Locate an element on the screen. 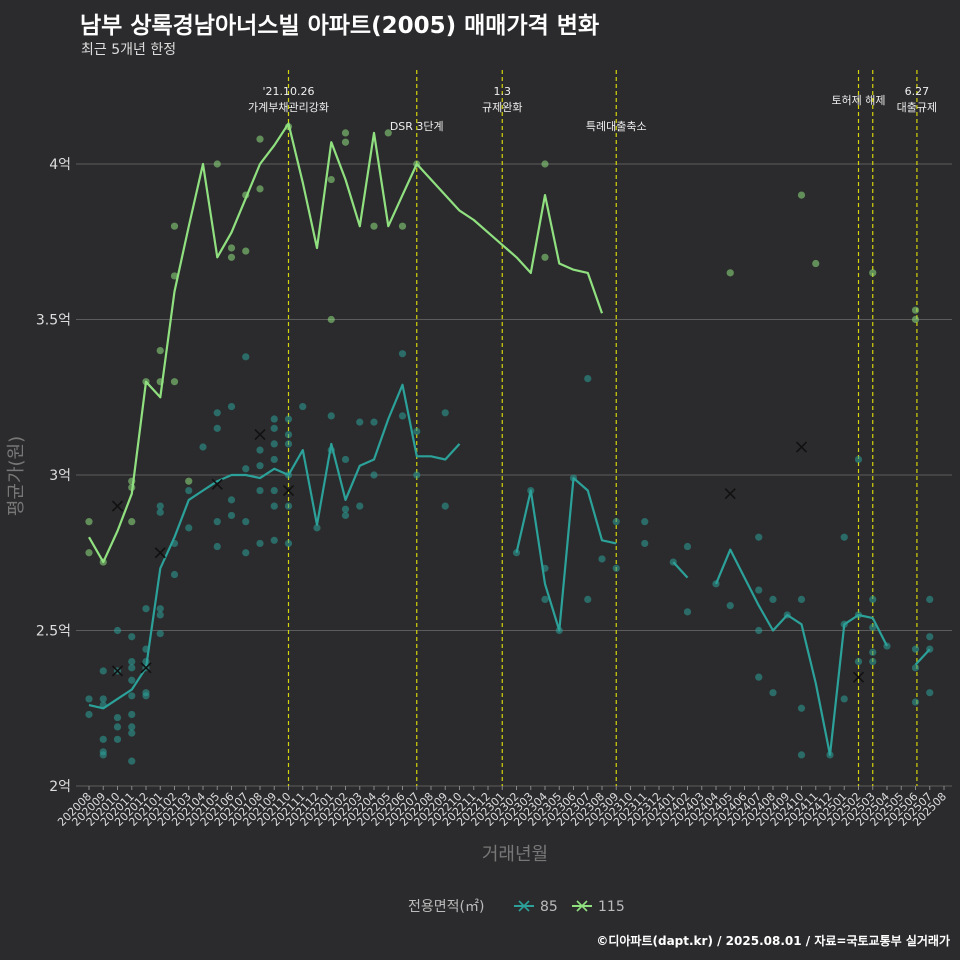 This screenshot has width=960, height=960. x-axis-title: 거래년월 is located at coordinates (515, 854).